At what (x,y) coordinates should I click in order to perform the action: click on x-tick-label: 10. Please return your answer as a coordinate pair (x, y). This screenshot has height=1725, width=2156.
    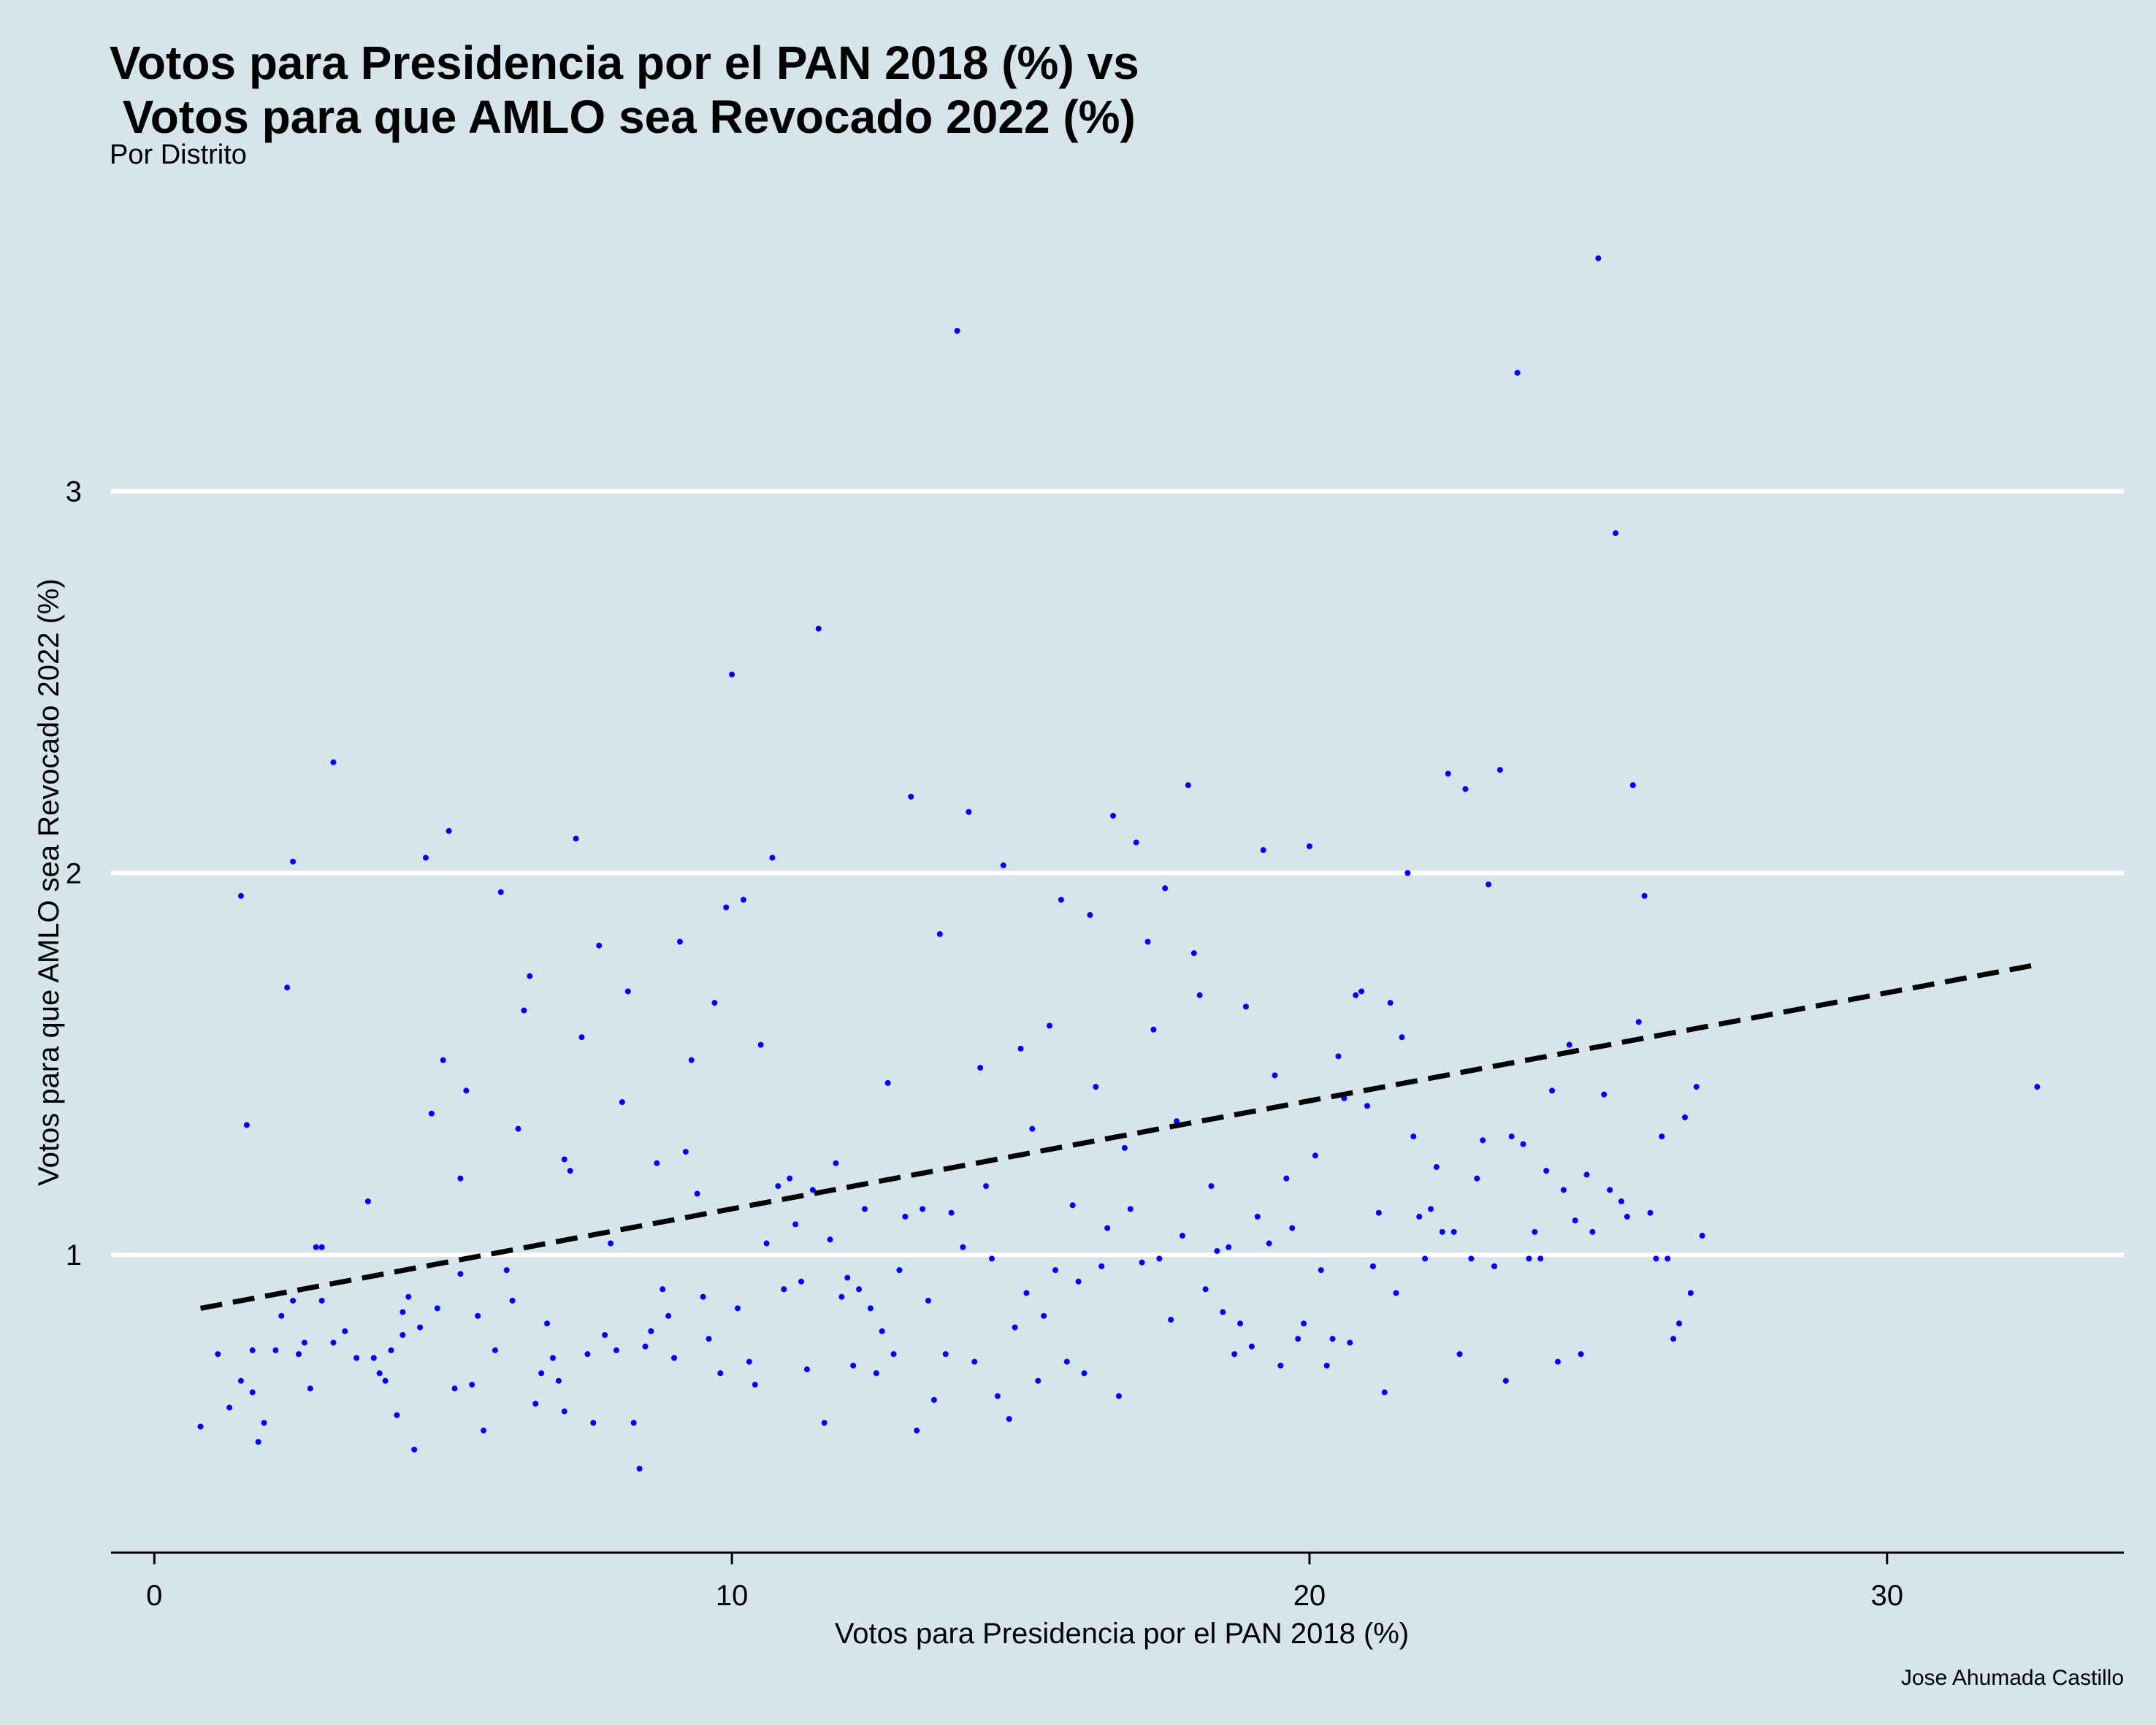
    Looking at the image, I should click on (732, 1596).